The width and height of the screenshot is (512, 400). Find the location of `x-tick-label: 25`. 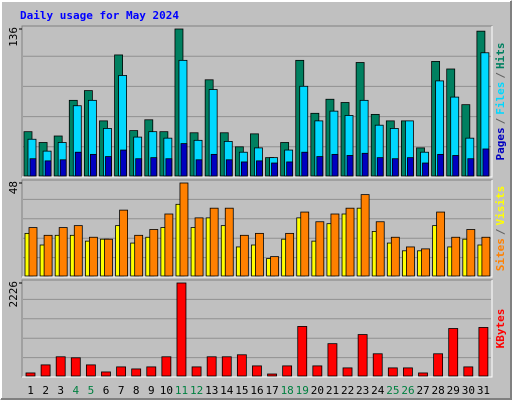

x-tick-label: 25 is located at coordinates (392, 390).